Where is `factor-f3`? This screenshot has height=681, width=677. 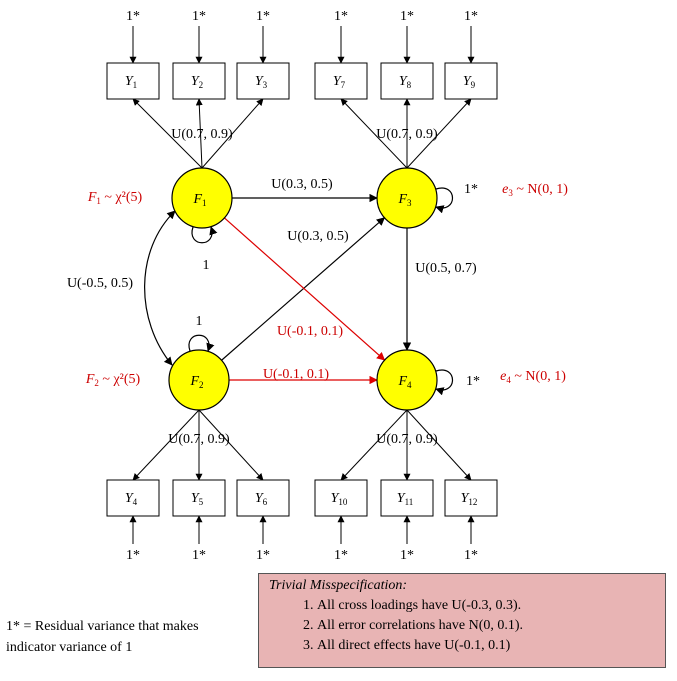 factor-f3 is located at coordinates (407, 198).